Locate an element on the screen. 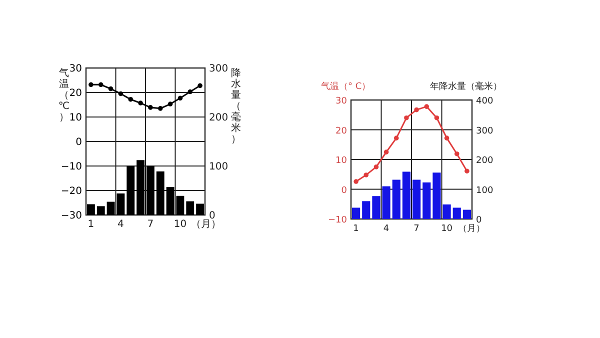 The height and width of the screenshot is (338, 600). y2-axis-title: 降水量（毫米） is located at coordinates (236, 106).